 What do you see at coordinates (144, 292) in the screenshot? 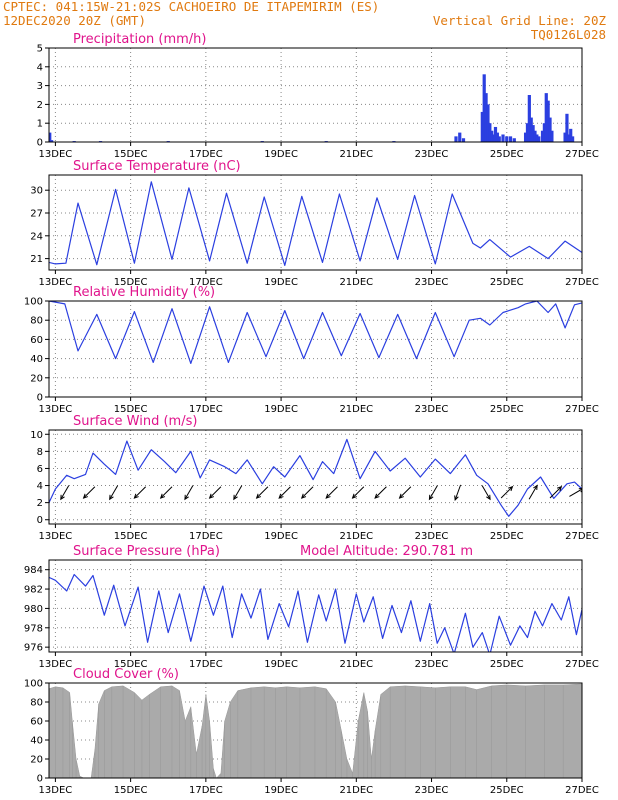
I see `panel-title: Relative Humidity (%)` at bounding box center [144, 292].